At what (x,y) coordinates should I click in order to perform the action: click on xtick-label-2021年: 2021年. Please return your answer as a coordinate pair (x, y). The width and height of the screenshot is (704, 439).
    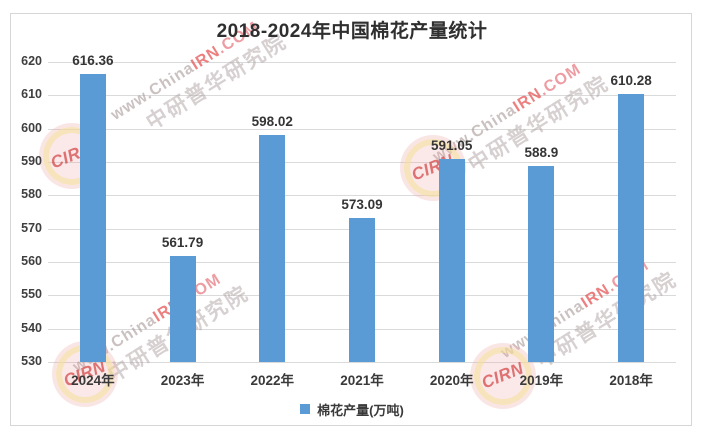
    Looking at the image, I should click on (362, 380).